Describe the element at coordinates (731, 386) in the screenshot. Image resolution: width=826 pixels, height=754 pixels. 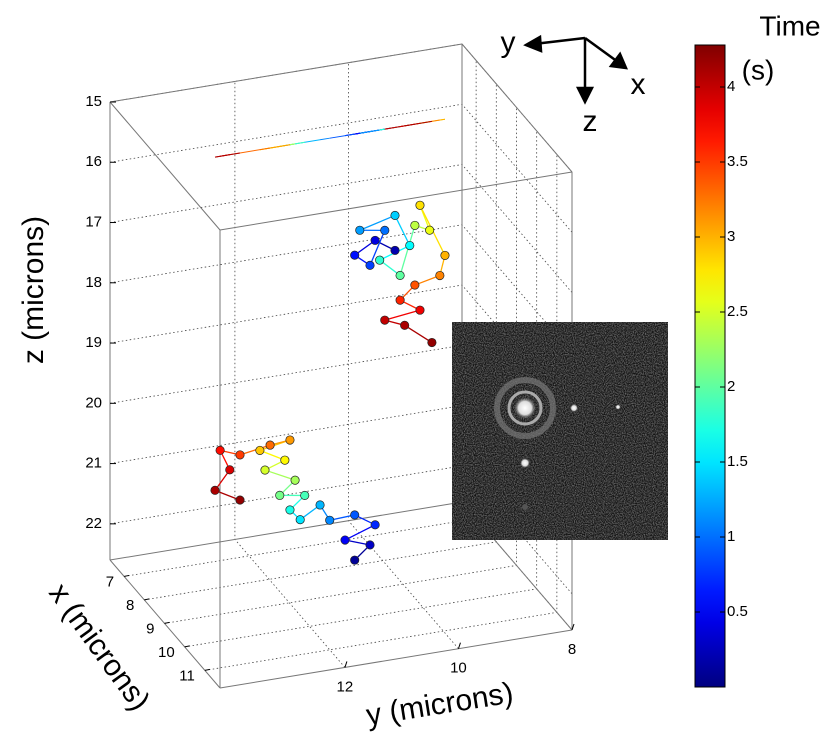
I see `colorbar-tick-label: 2` at that location.